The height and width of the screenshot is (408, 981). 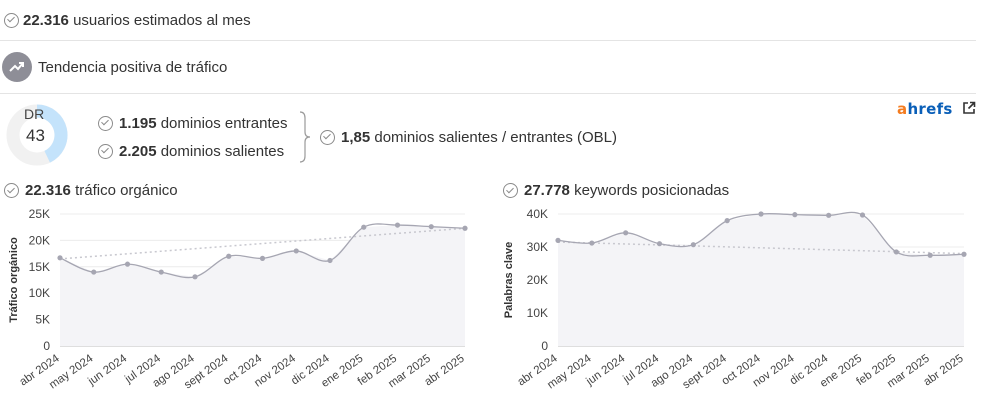 What do you see at coordinates (492, 20) in the screenshot?
I see `monthly-users-row: 22.316 usuarios estimados al mes` at bounding box center [492, 20].